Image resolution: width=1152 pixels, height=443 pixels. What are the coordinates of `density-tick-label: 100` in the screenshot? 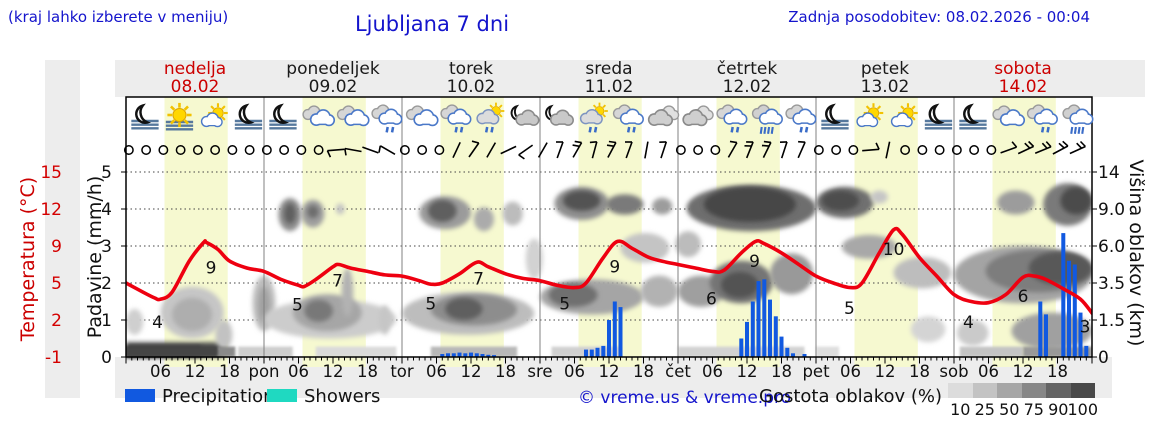 It's located at (1083, 409).